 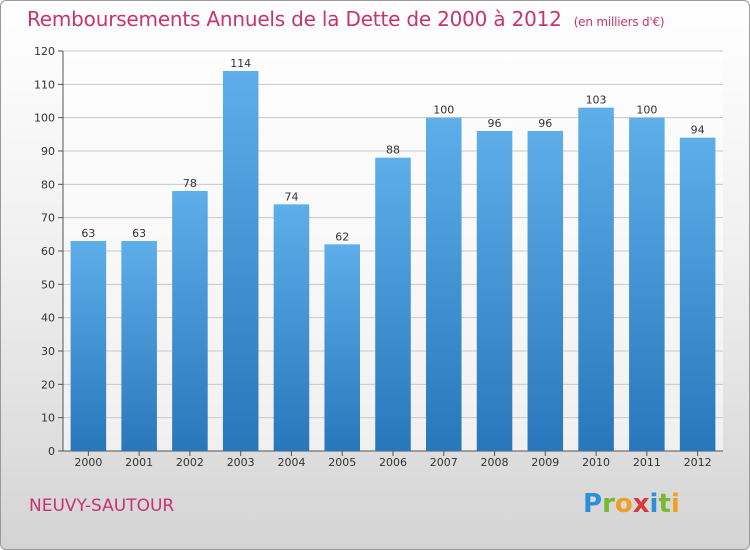 I want to click on chart-unit: (en milliers d'€), so click(x=619, y=22).